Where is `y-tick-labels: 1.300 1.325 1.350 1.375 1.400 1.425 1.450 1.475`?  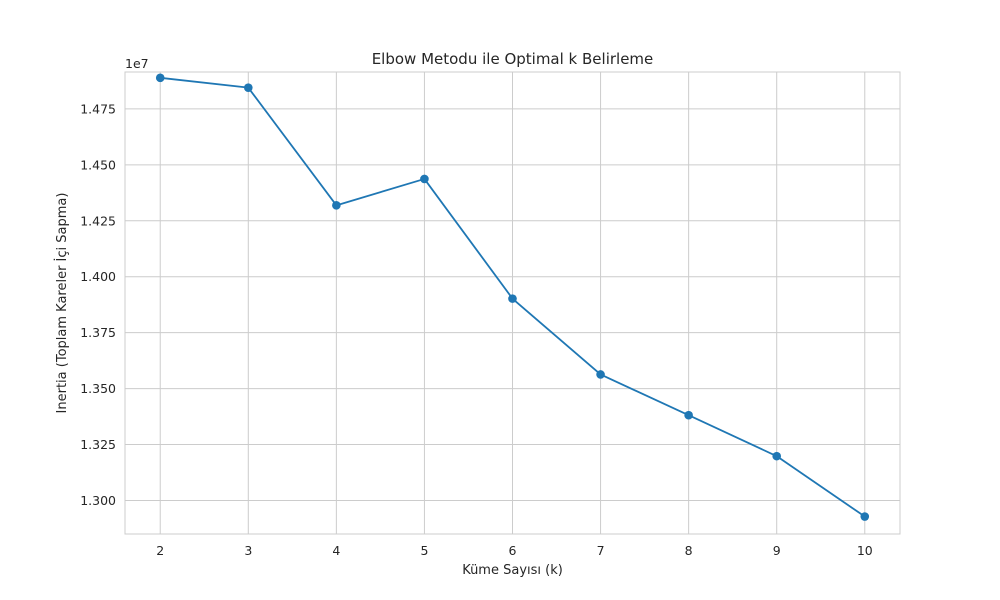
y-tick-labels: 1.300 1.325 1.350 1.375 1.400 1.425 1.450 1.475 is located at coordinates (98, 304).